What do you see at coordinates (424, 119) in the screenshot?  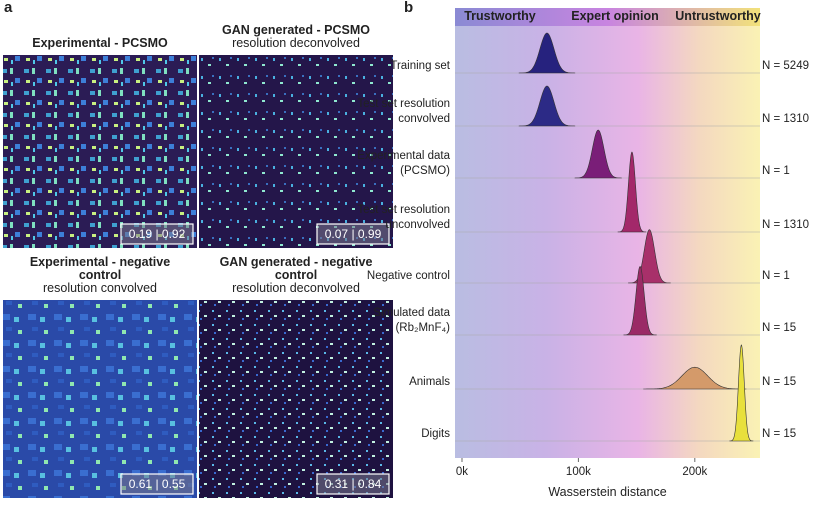 I see `row-label: convolved` at bounding box center [424, 119].